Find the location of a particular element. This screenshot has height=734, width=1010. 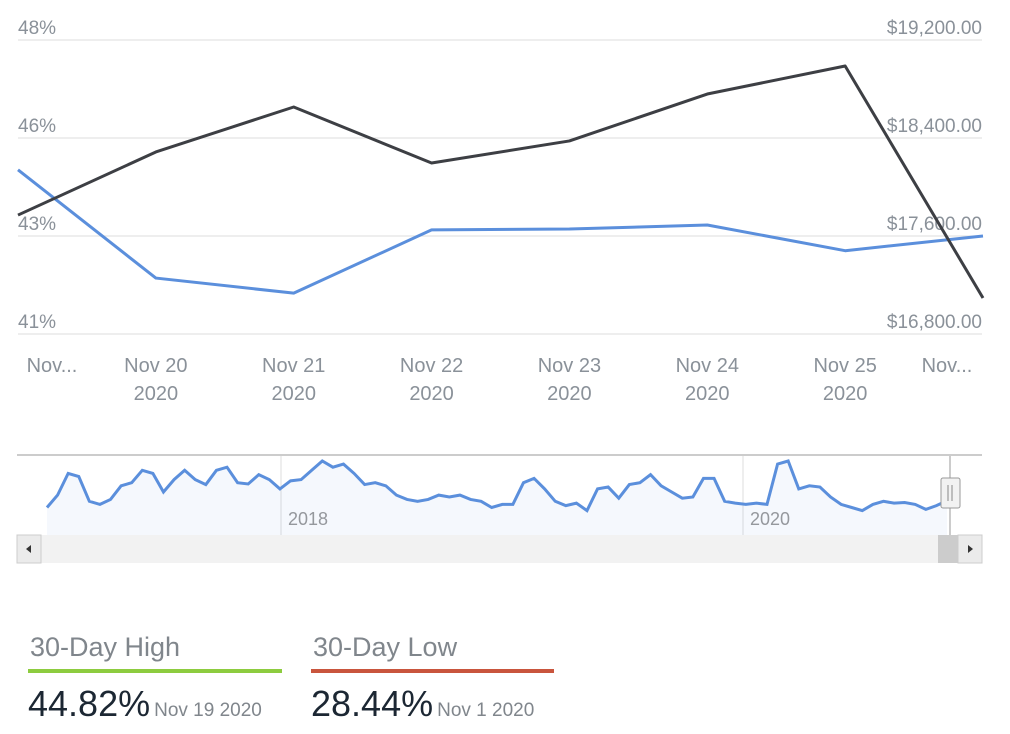

right-axis-tick: $19,200.00 is located at coordinates (934, 28).